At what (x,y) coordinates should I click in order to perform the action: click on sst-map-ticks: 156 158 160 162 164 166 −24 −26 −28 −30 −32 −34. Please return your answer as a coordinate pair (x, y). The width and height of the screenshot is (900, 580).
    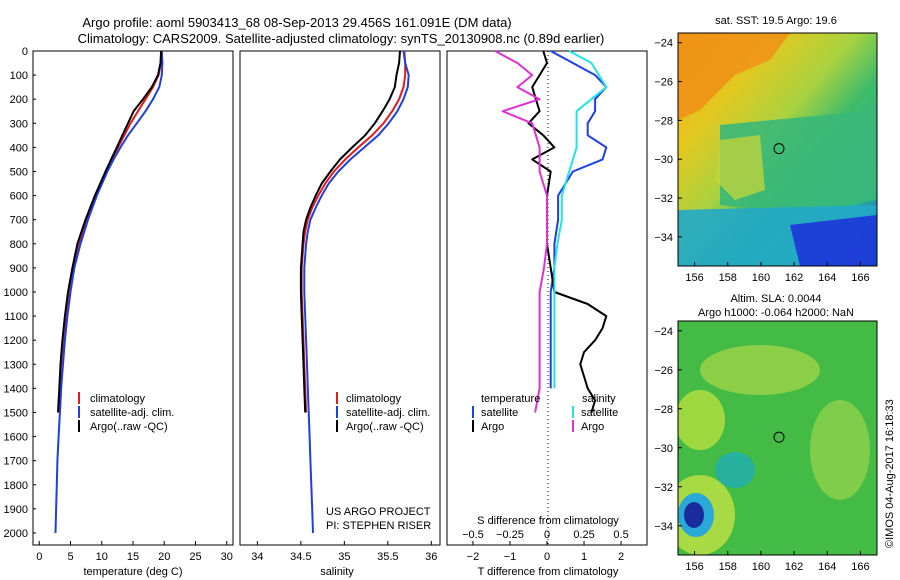
    Looking at the image, I should click on (761, 161).